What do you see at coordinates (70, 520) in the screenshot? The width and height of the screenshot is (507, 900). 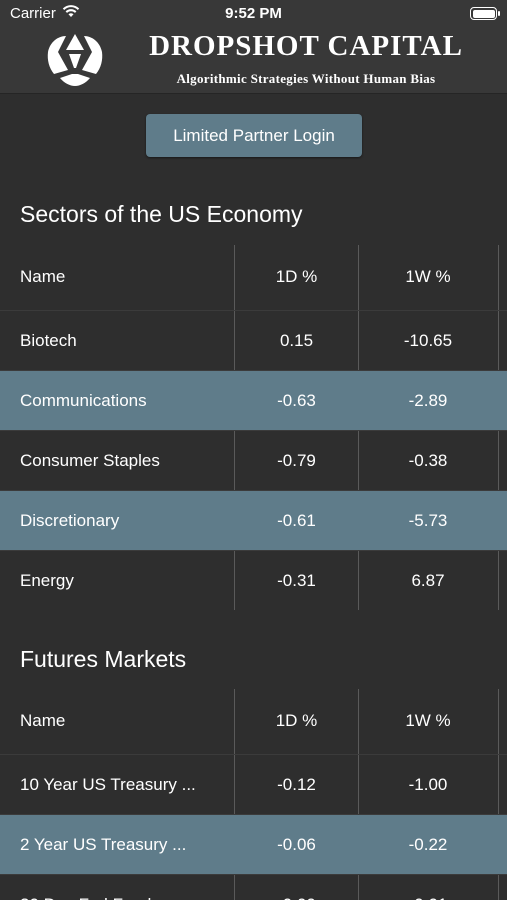 I see `row-name: Discretionary` at bounding box center [70, 520].